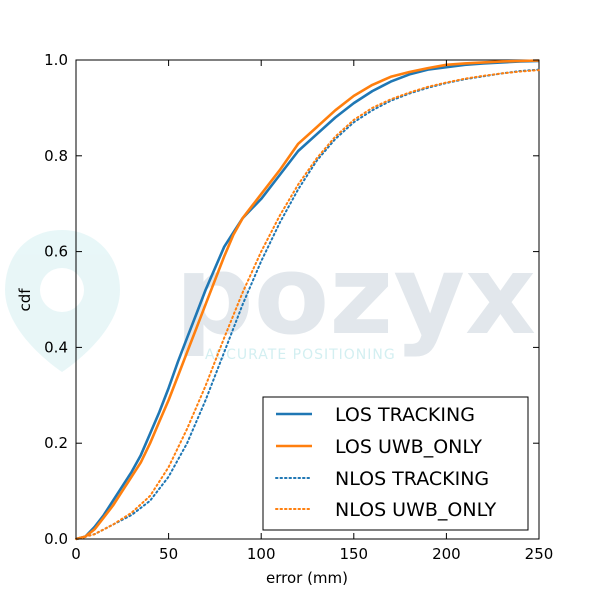  Describe the element at coordinates (353, 554) in the screenshot. I see `x-tick-label: 150` at that location.